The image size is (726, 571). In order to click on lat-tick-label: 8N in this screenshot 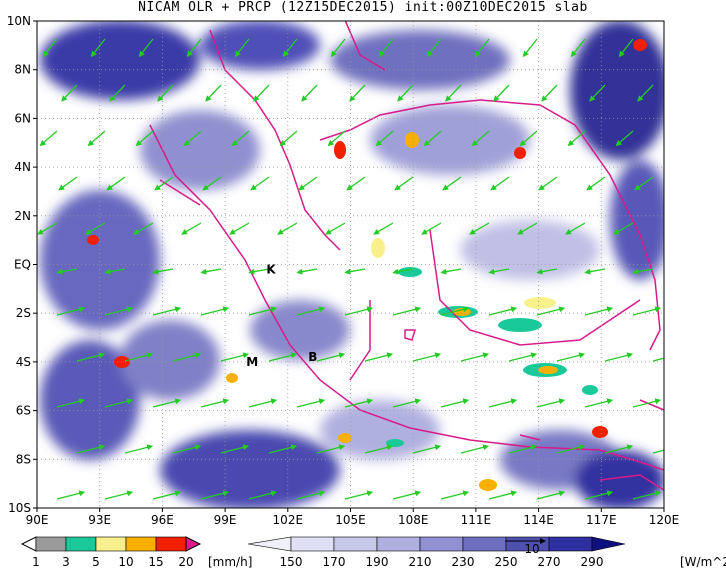, I will do `click(22, 70)`.